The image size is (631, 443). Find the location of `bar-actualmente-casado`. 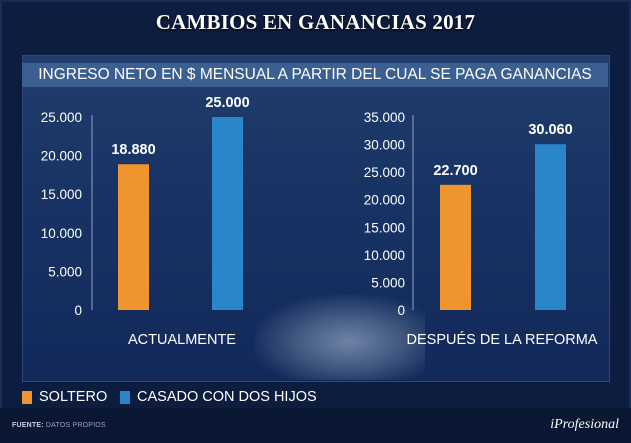

bar-actualmente-casado is located at coordinates (227, 213).